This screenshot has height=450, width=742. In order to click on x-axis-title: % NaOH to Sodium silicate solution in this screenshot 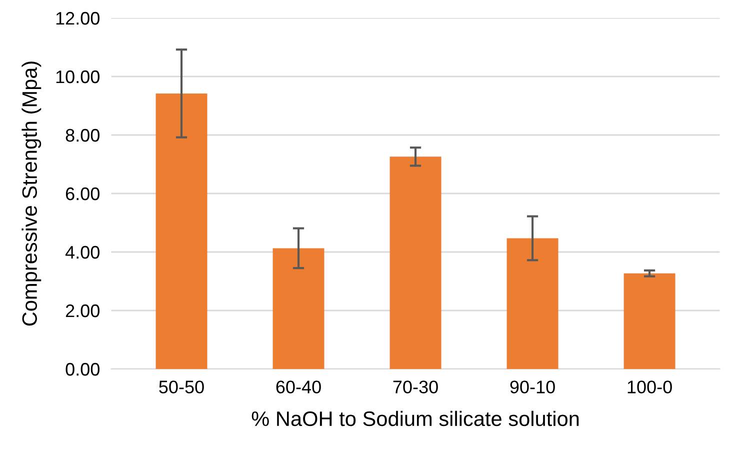, I will do `click(415, 418)`.